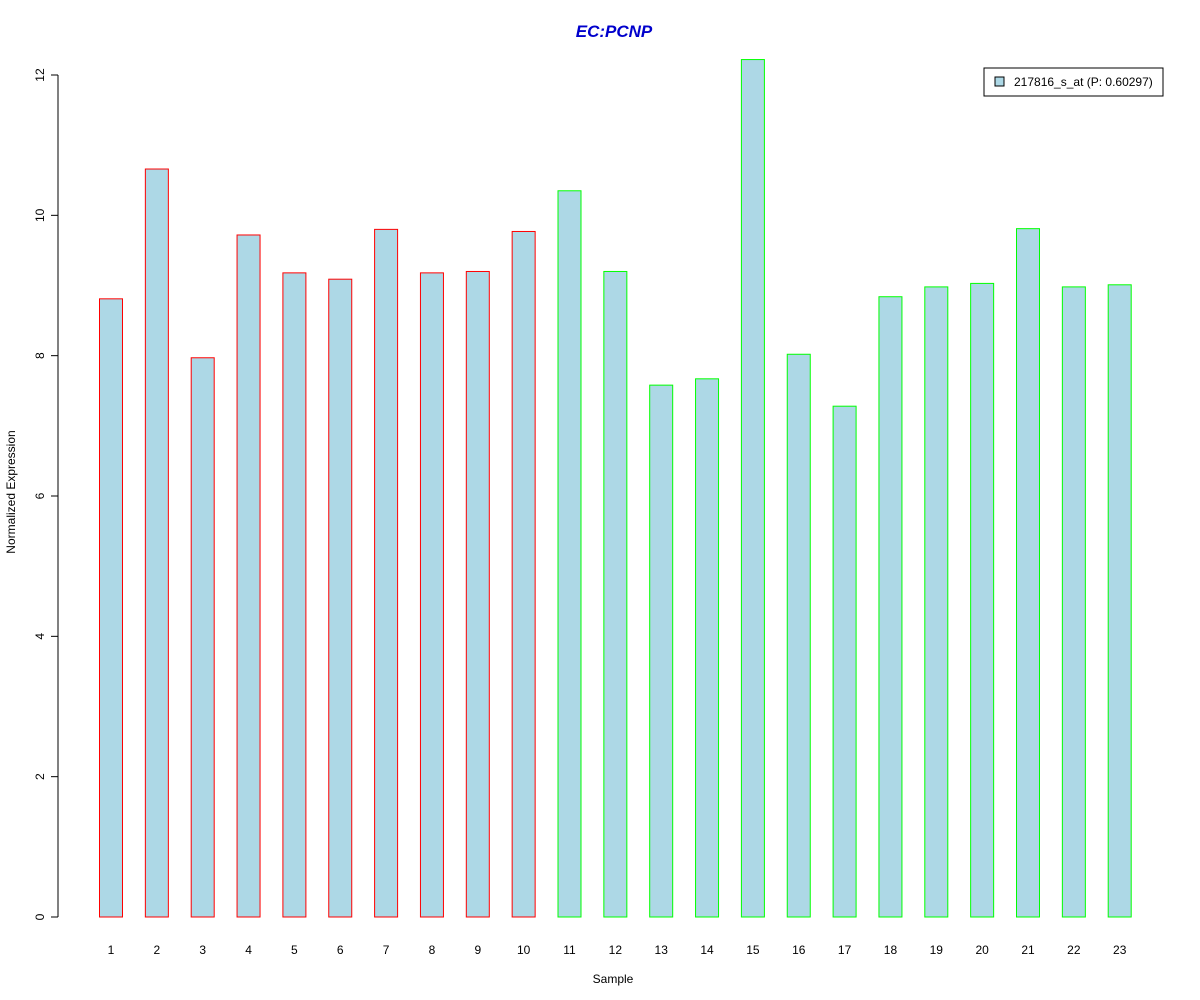 Image resolution: width=1200 pixels, height=1000 pixels. Describe the element at coordinates (40, 776) in the screenshot. I see `y-tick-label: 2` at that location.